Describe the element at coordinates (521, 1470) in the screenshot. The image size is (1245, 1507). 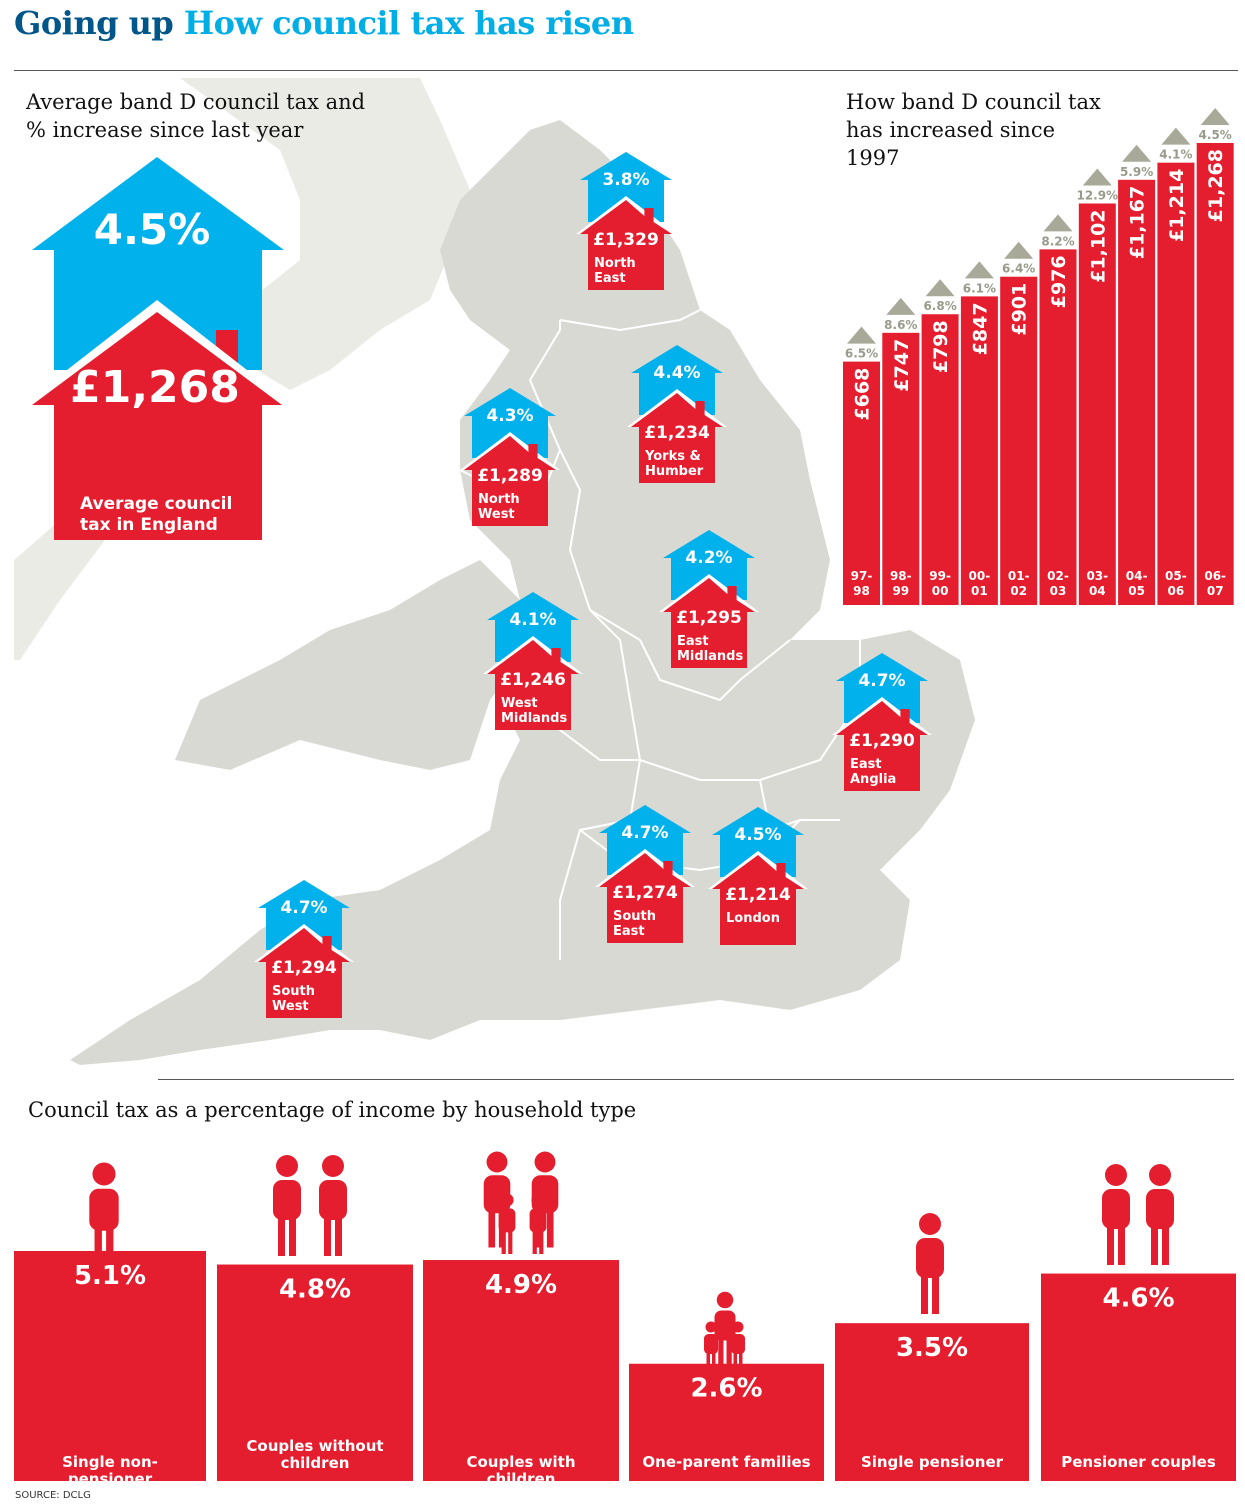
I see `household-category: Couples with children` at that location.